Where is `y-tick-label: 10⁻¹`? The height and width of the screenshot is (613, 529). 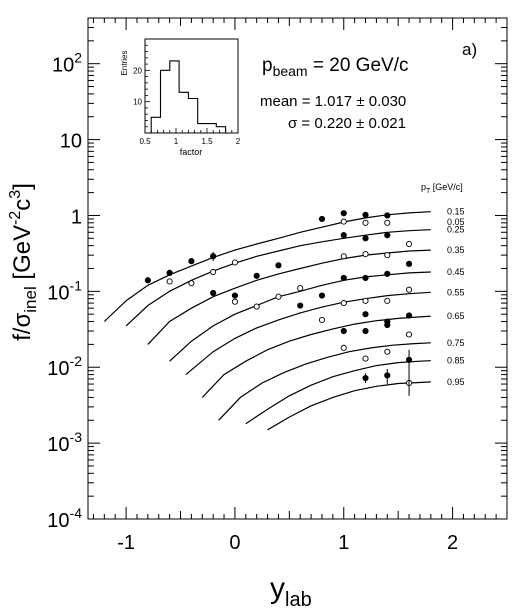
y-tick-label: 10⁻¹ is located at coordinates (64, 290).